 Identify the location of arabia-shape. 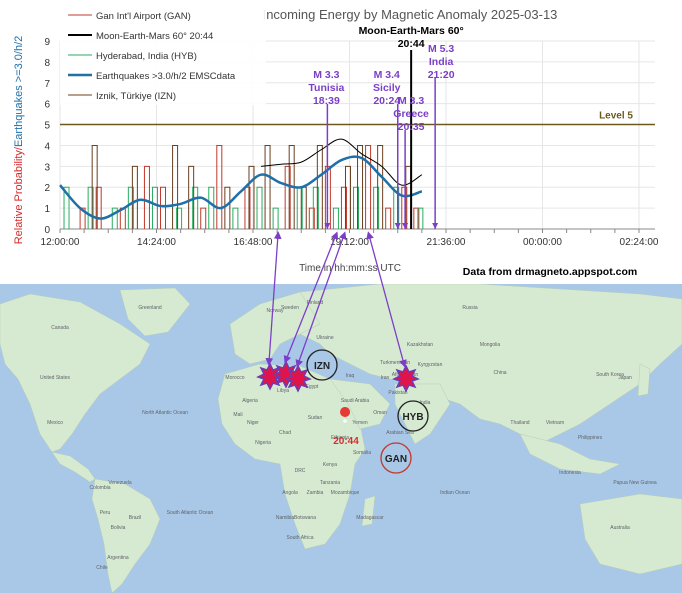
(360, 404).